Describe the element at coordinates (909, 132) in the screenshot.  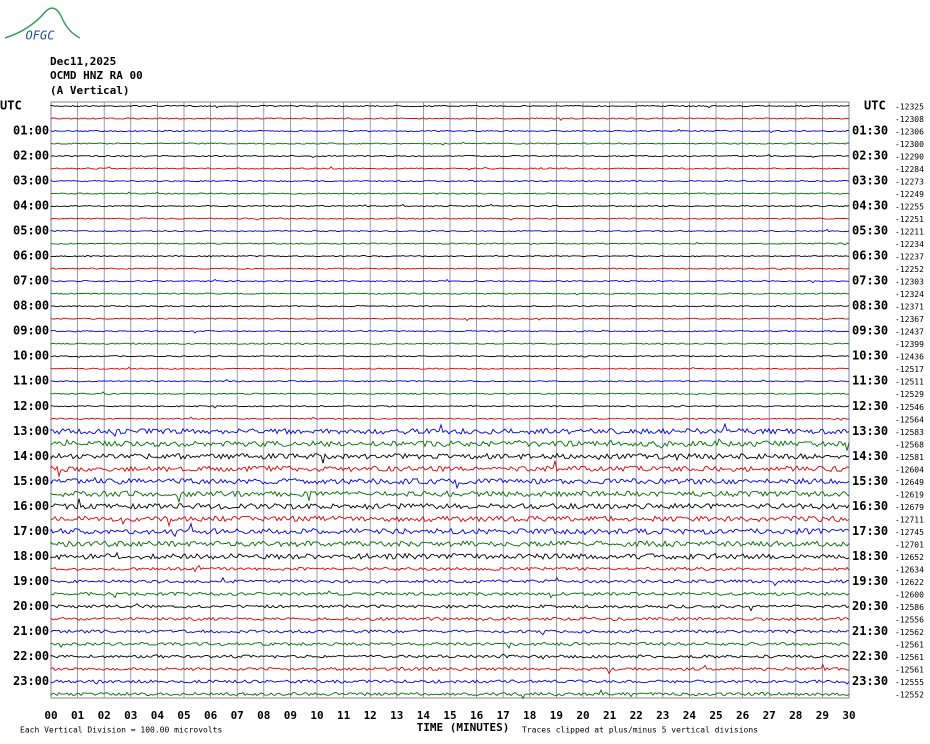
I see `trace-offset: -12306` at that location.